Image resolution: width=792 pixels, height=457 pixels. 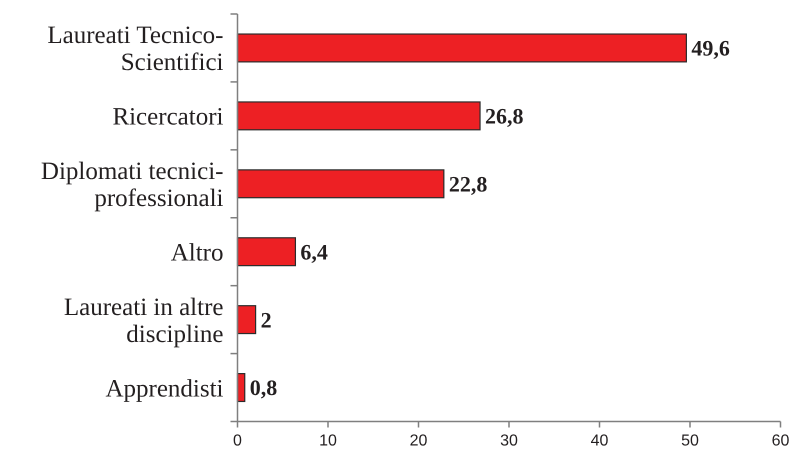 I want to click on data-label: 6,4, so click(x=314, y=251).